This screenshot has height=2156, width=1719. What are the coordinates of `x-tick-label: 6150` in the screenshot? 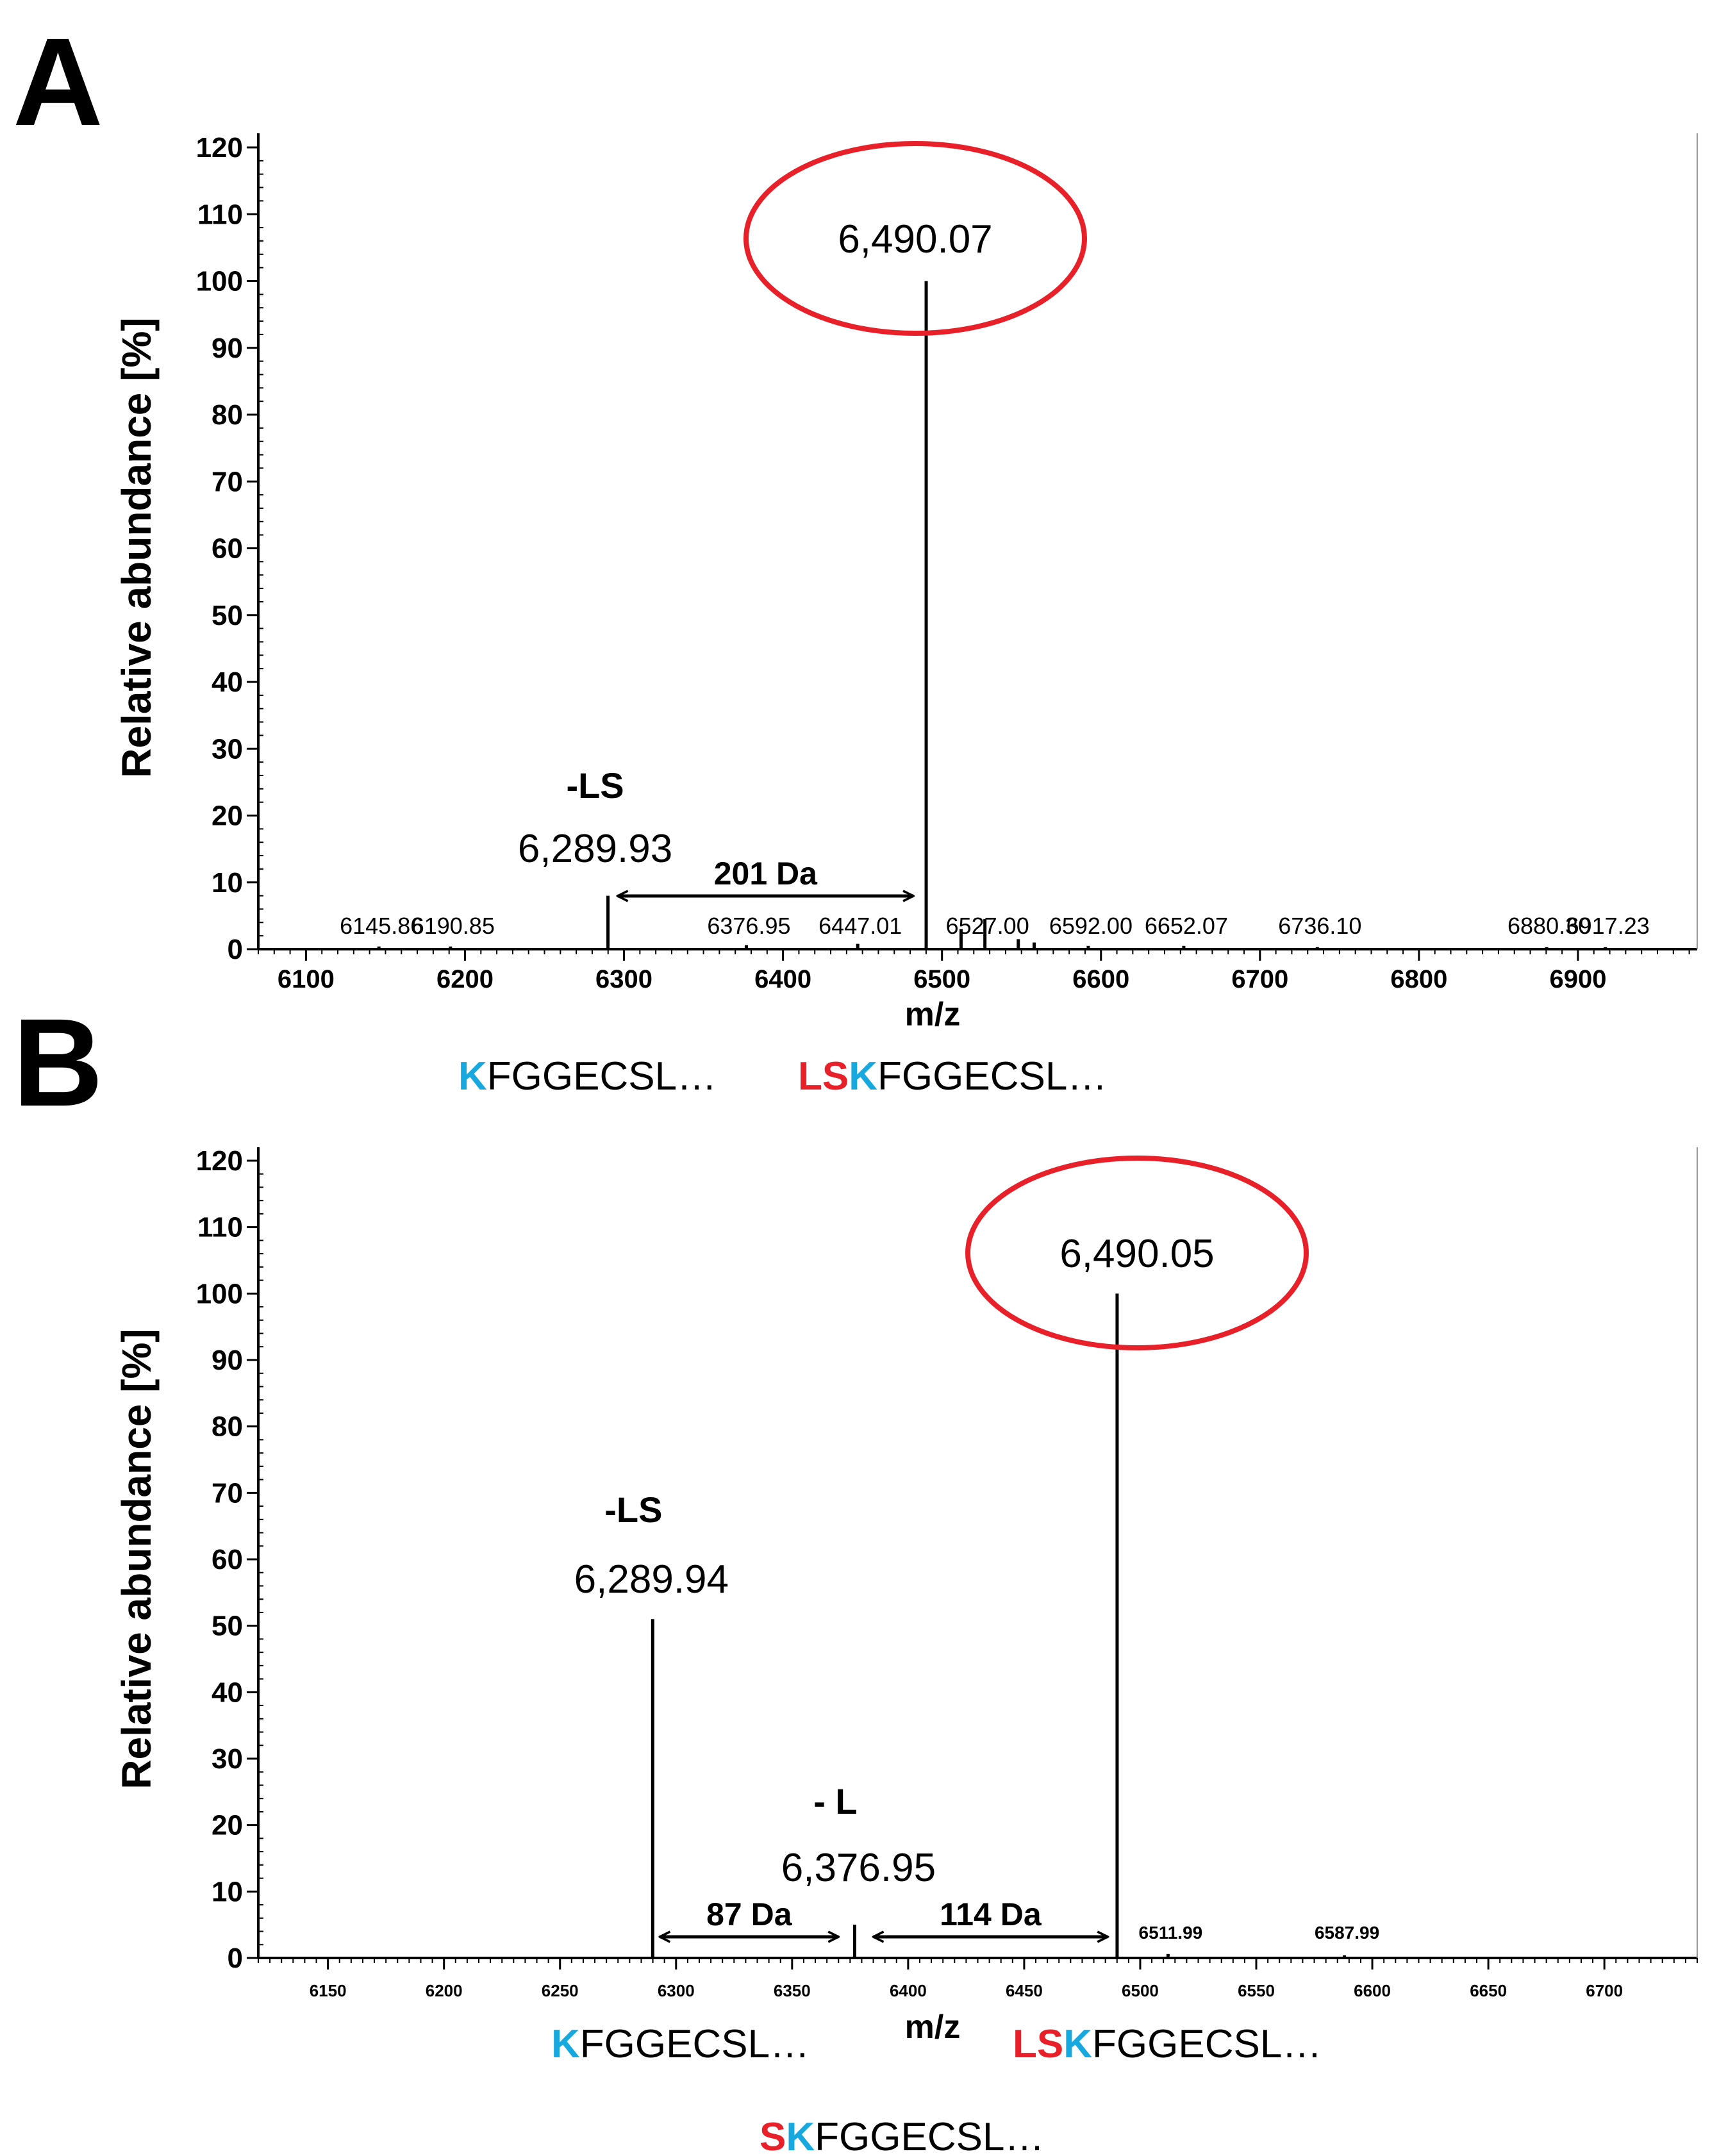 It's located at (328, 1990).